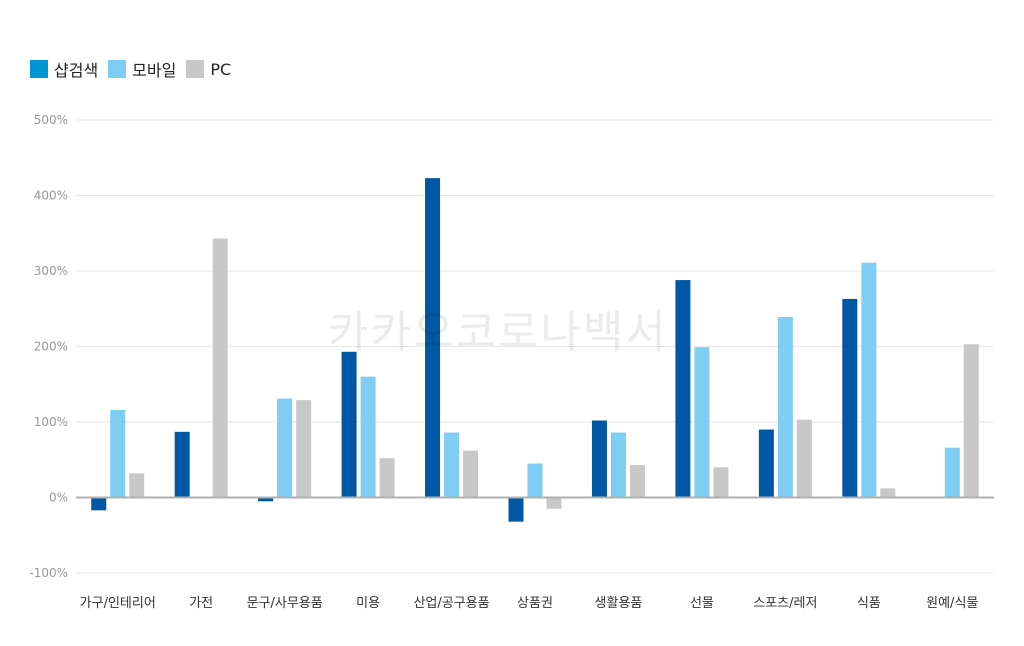  Describe the element at coordinates (51, 422) in the screenshot. I see `y-tick-label: 100%` at that location.